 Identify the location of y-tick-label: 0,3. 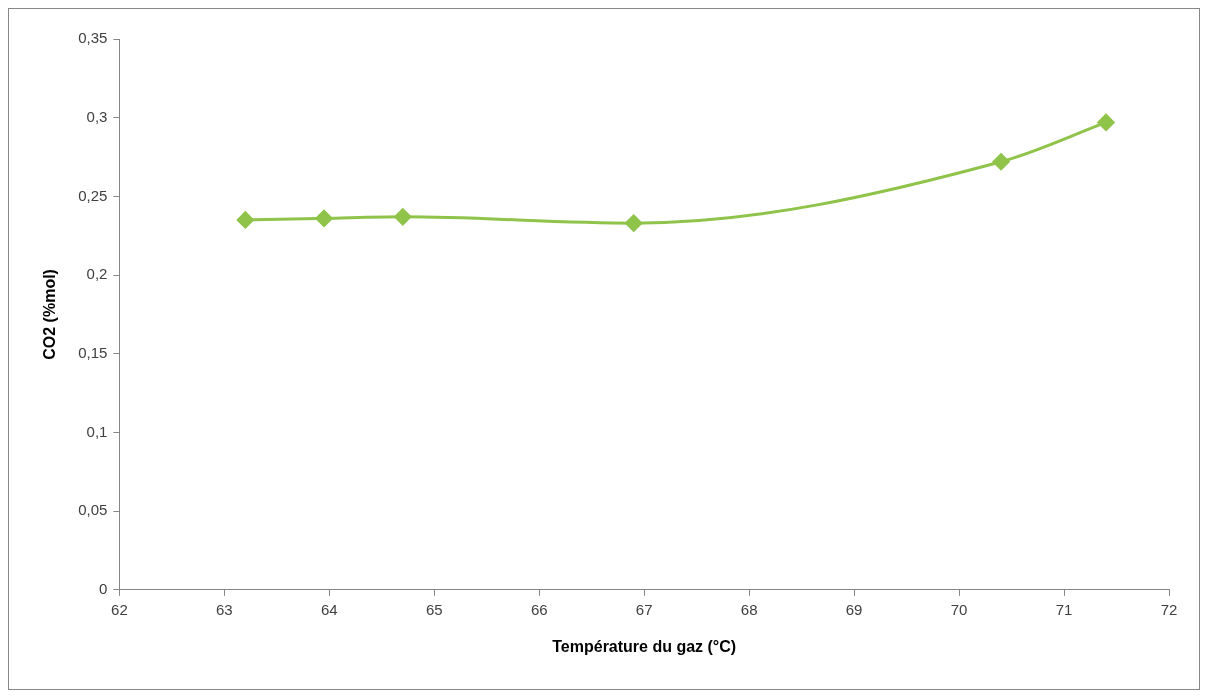
(97, 116).